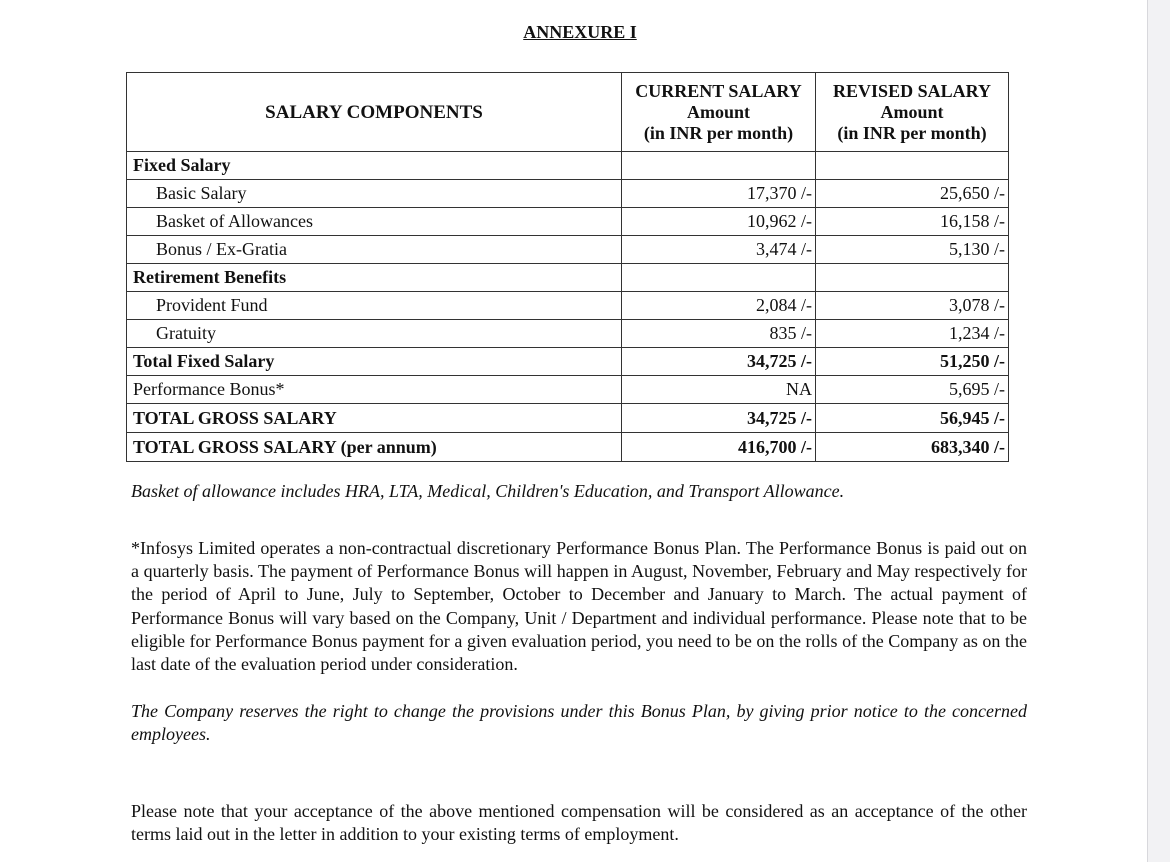 The image size is (1170, 862). What do you see at coordinates (374, 221) in the screenshot?
I see `row-label: Basket of Allowances` at bounding box center [374, 221].